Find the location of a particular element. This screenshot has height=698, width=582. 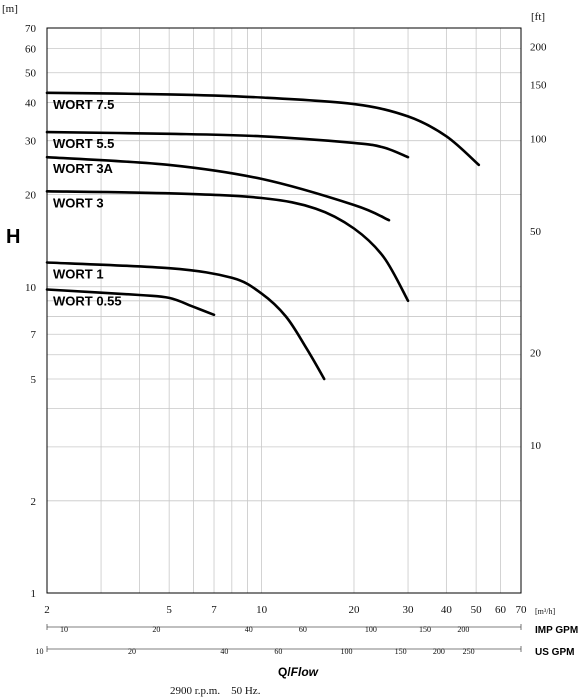

imp-gpm-tick-label: 200 is located at coordinates (463, 629).